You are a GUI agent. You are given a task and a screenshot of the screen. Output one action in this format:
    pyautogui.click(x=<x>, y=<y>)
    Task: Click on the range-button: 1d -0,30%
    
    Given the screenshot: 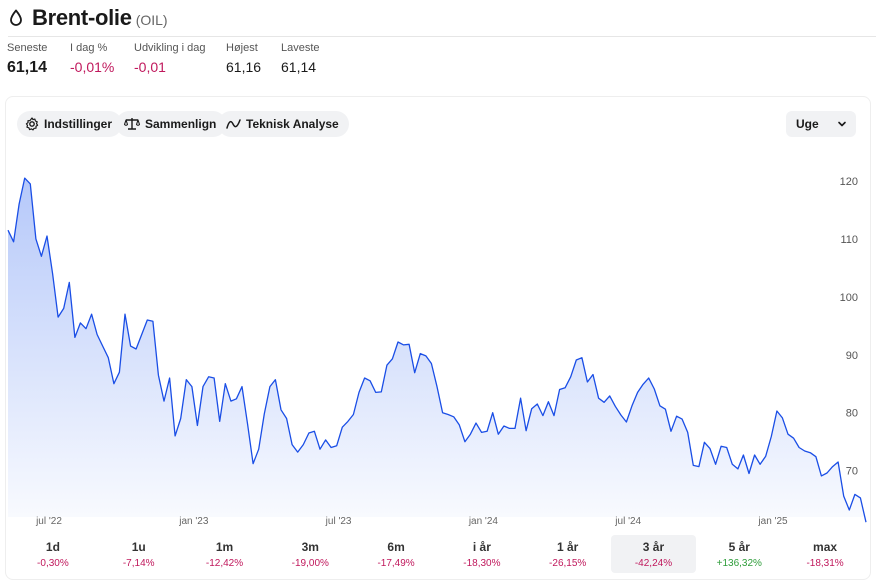 What is the action you would take?
    pyautogui.click(x=53, y=554)
    